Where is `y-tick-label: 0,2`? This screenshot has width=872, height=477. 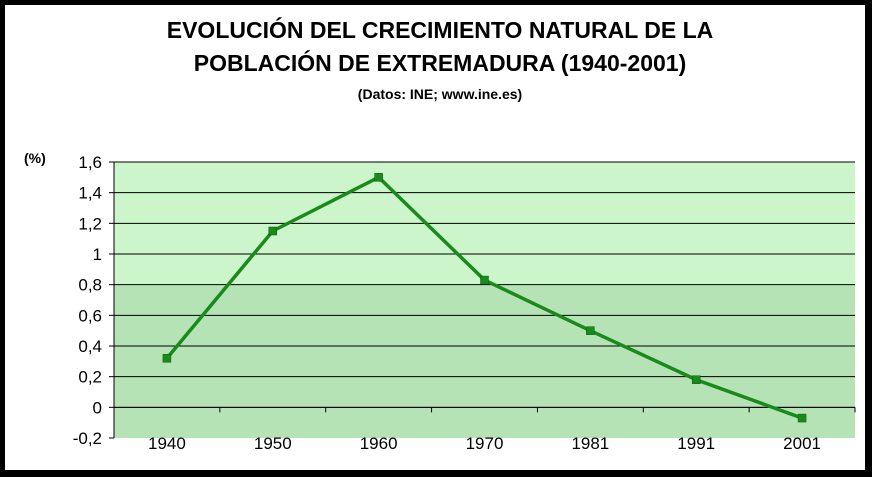
y-tick-label: 0,2 is located at coordinates (90, 377).